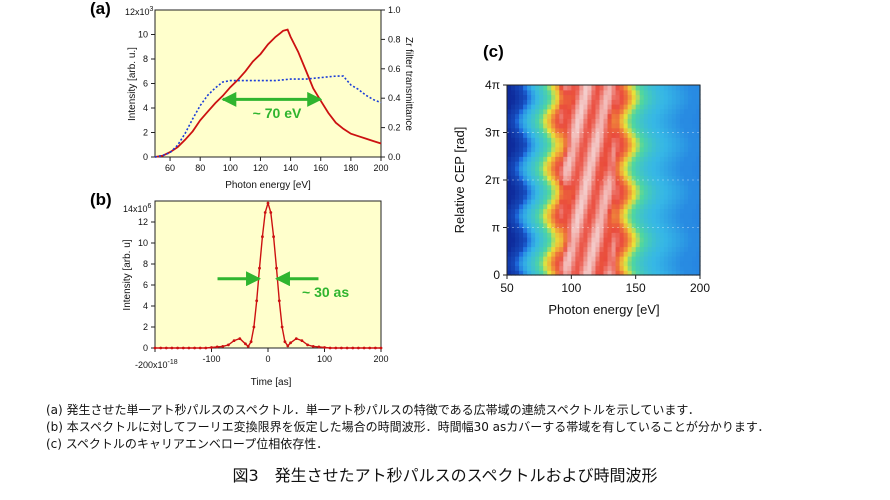  Describe the element at coordinates (353, 348) in the screenshot. I see `panel-b-pulse-point` at that location.